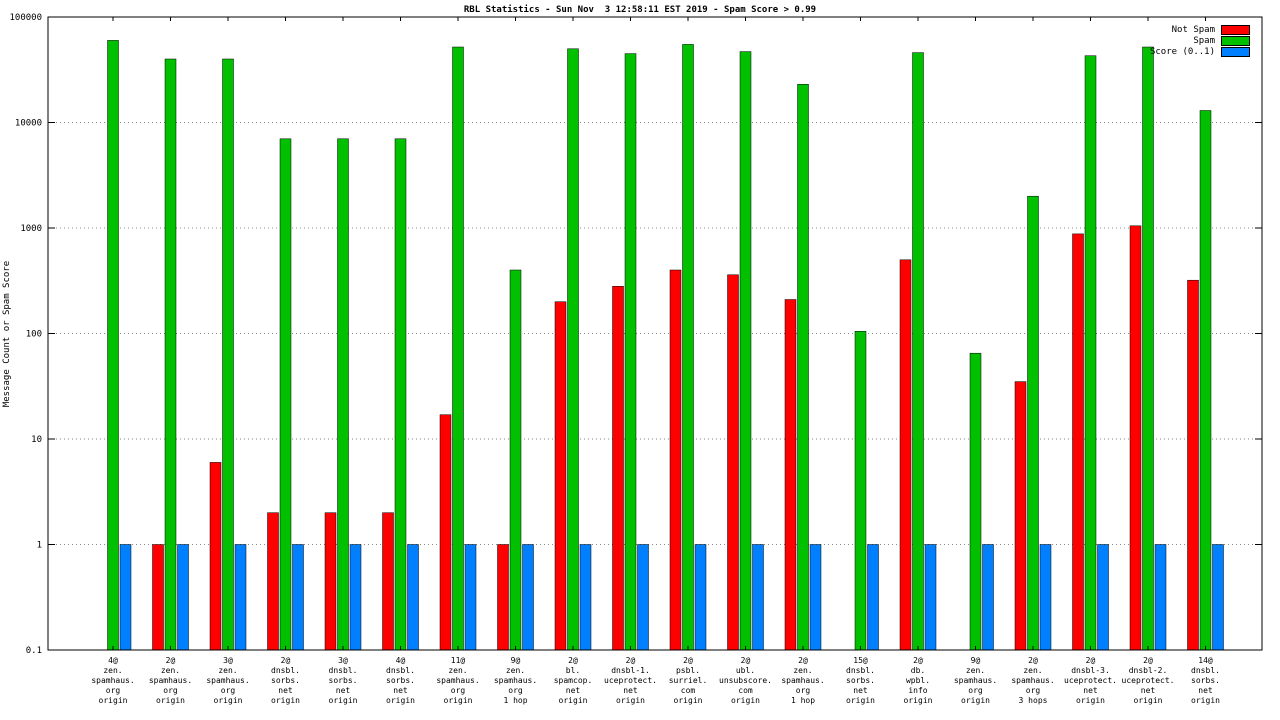  Describe the element at coordinates (1204, 41) in the screenshot. I see `legend-label: Spam` at that location.